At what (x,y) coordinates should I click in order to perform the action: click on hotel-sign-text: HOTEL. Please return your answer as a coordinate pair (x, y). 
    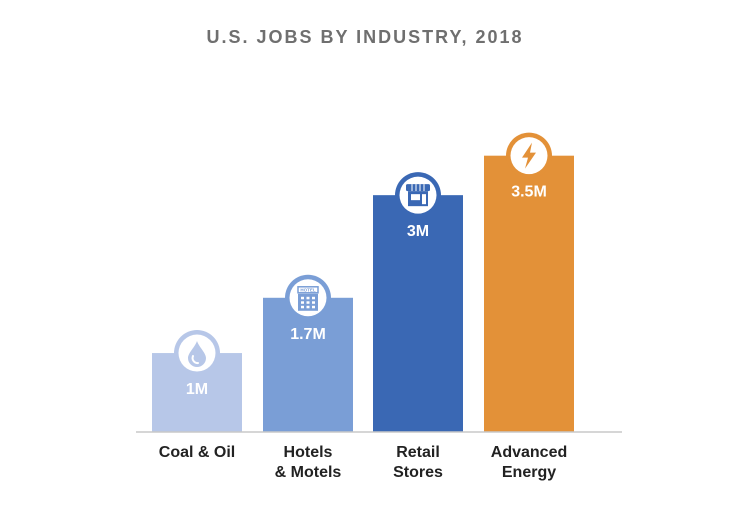
    Looking at the image, I should click on (308, 290).